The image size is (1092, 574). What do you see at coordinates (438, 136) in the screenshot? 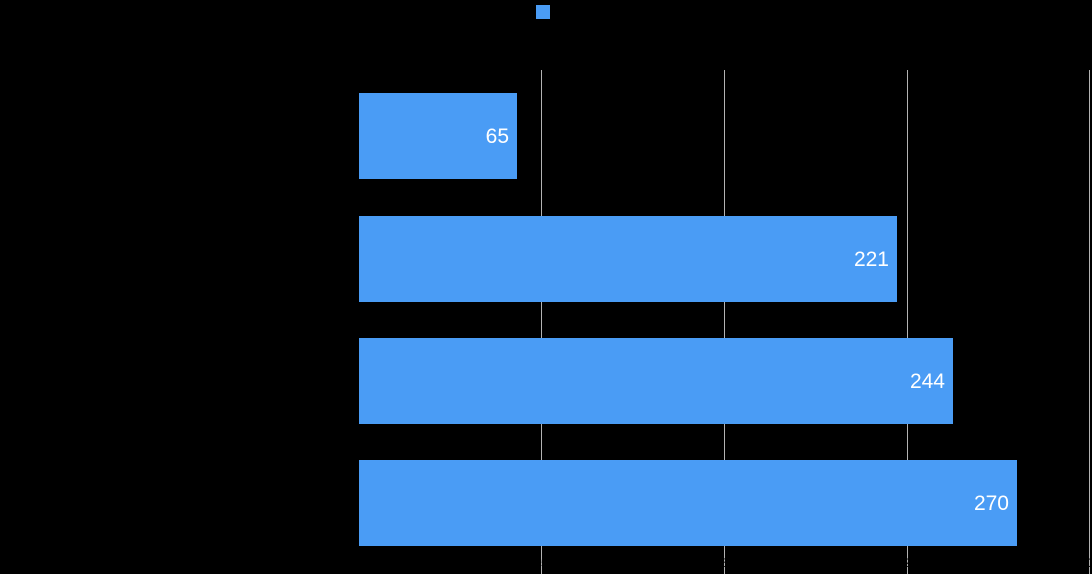
I see `bar-1: 65` at bounding box center [438, 136].